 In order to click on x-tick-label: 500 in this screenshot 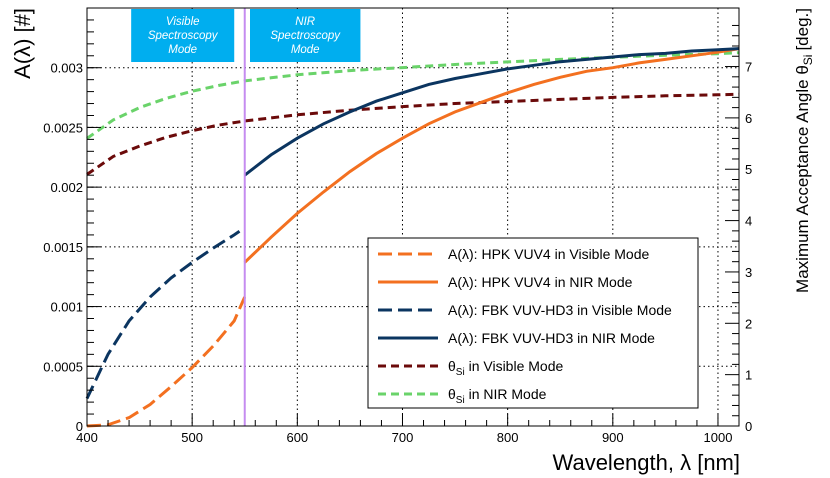, I will do `click(192, 437)`.